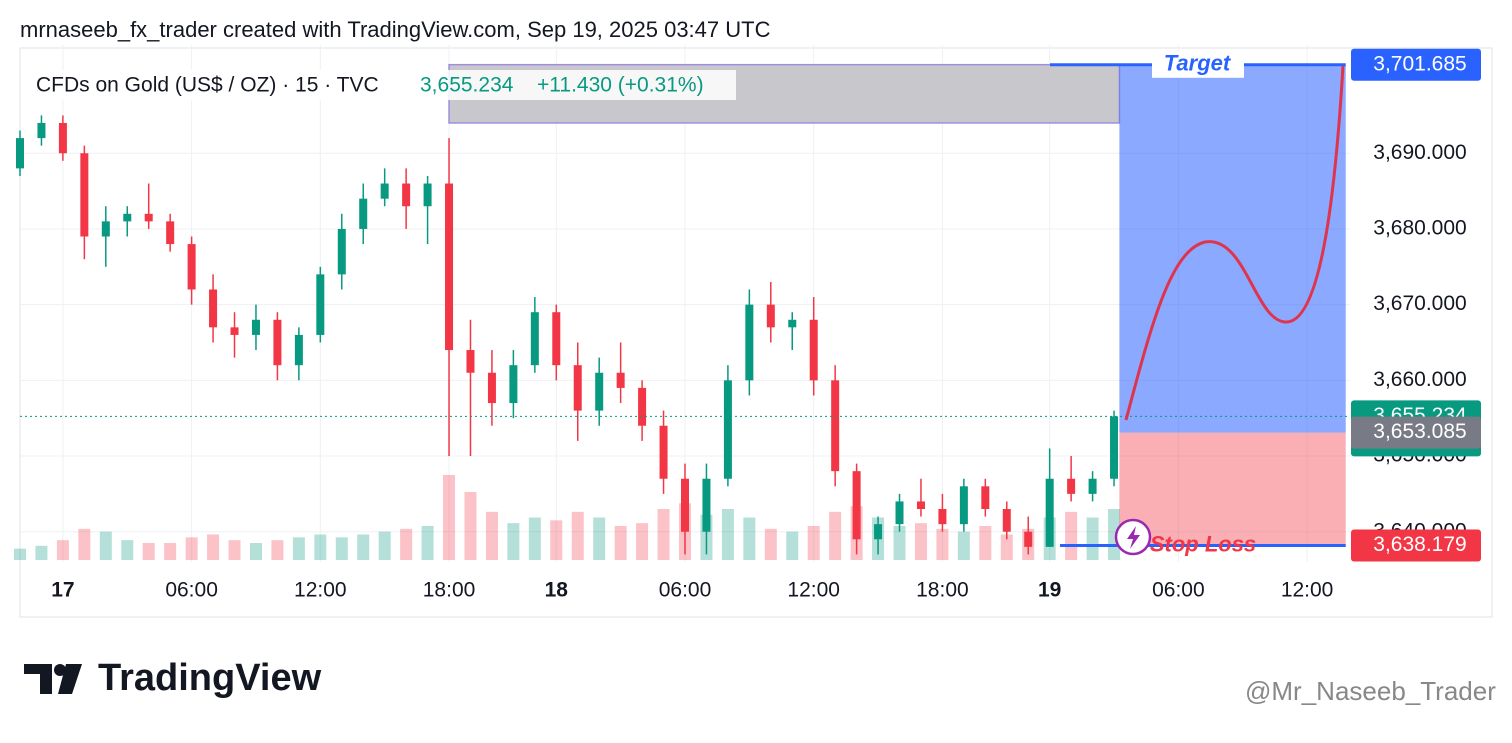 The width and height of the screenshot is (1512, 743). What do you see at coordinates (1232, 248) in the screenshot?
I see `target-zone` at bounding box center [1232, 248].